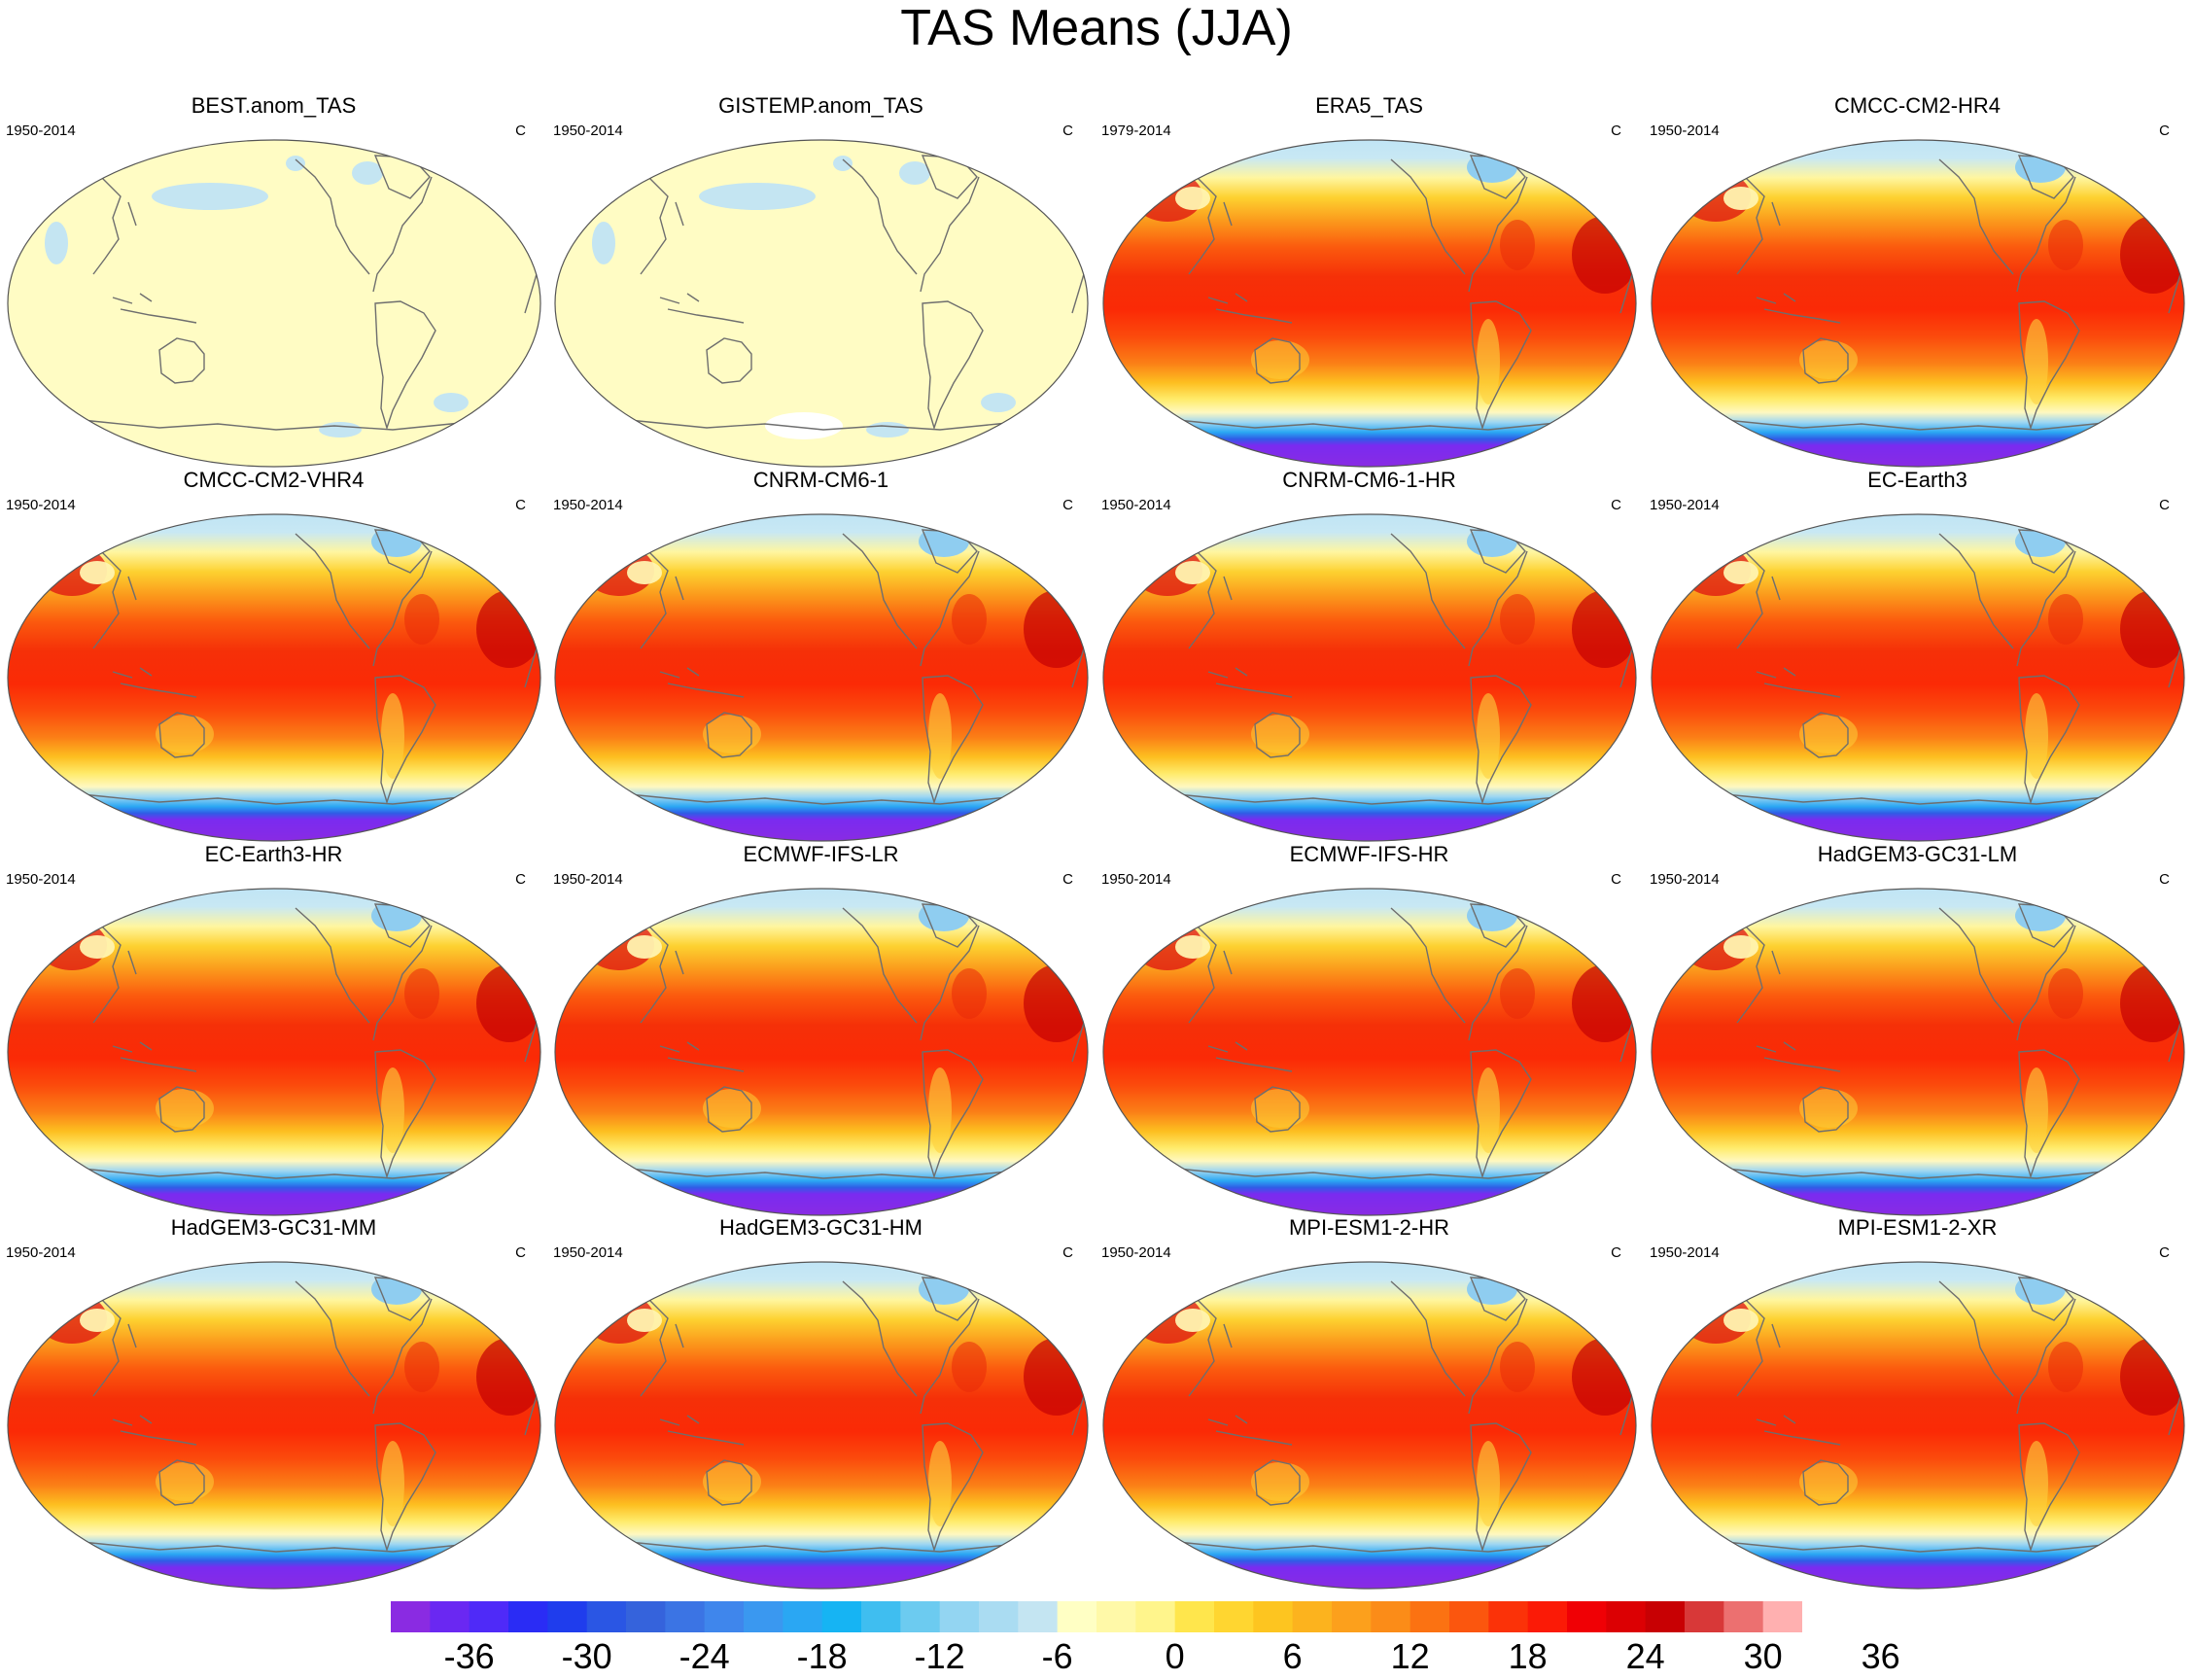 Image resolution: width=2193 pixels, height=1680 pixels. What do you see at coordinates (273, 1029) in the screenshot?
I see `map-panel: EC-Earth3-HR 1950-2014 C` at bounding box center [273, 1029].